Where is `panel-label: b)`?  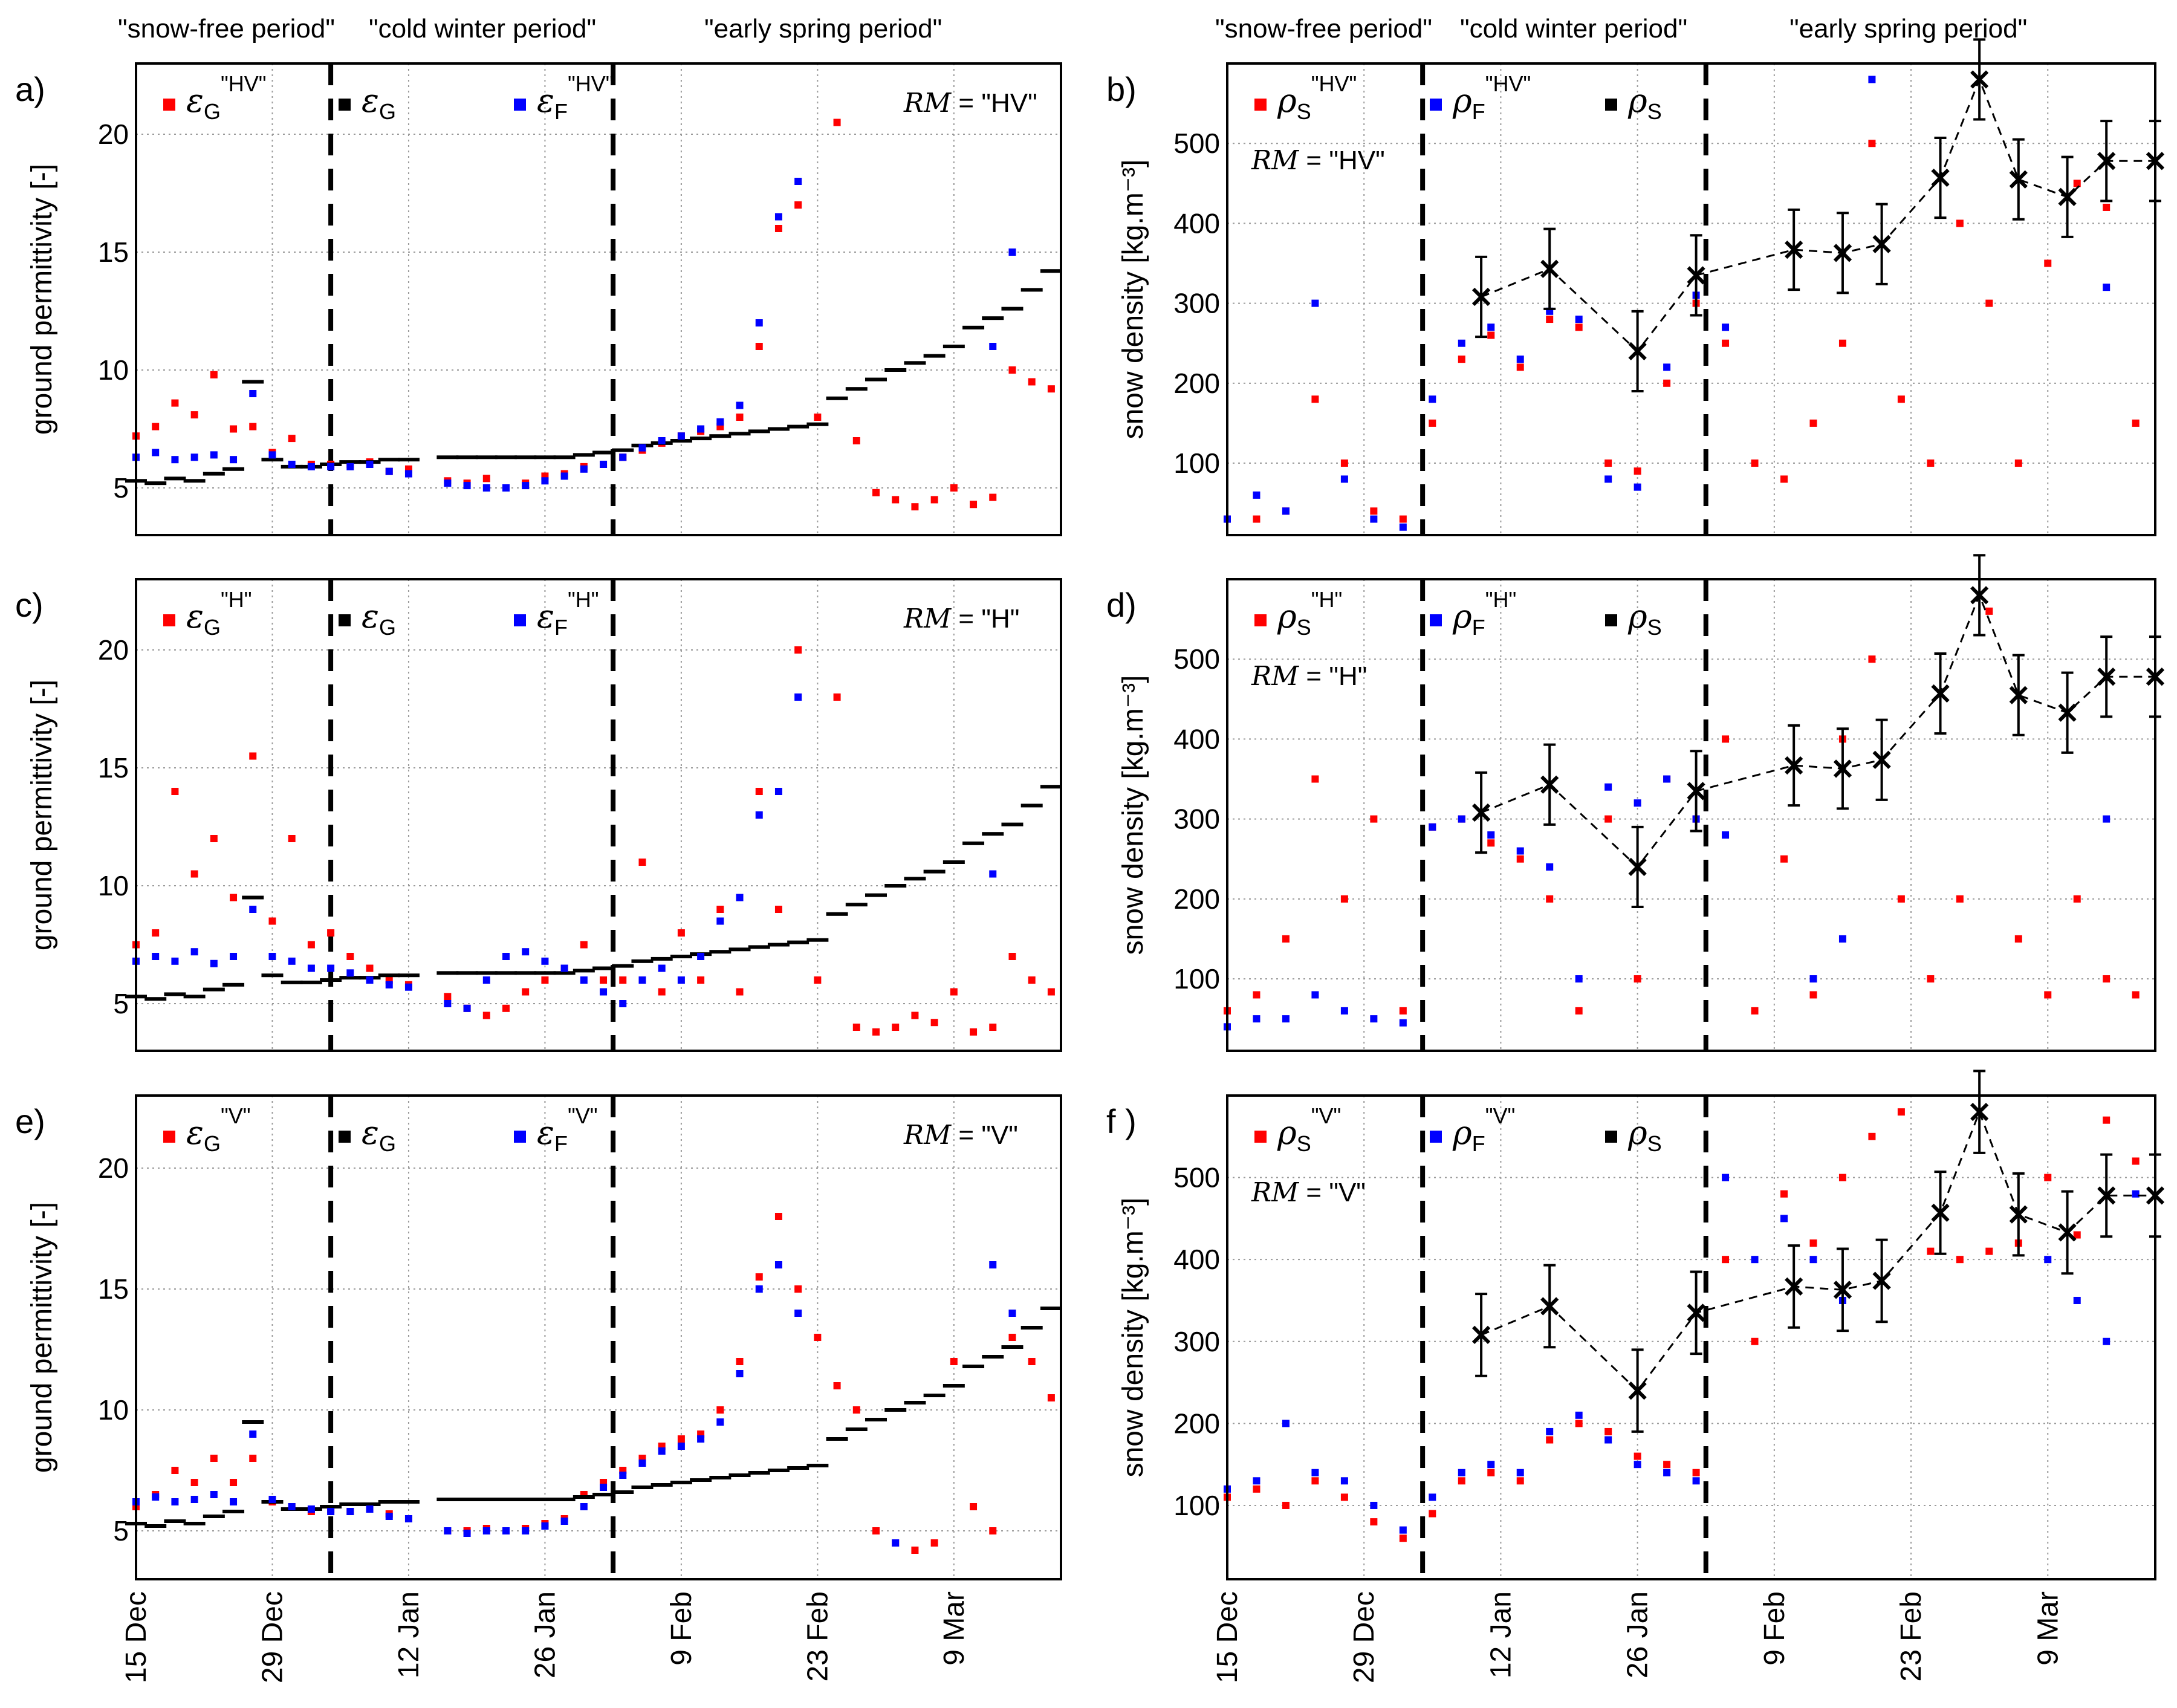
panel-label: b) is located at coordinates (1121, 89).